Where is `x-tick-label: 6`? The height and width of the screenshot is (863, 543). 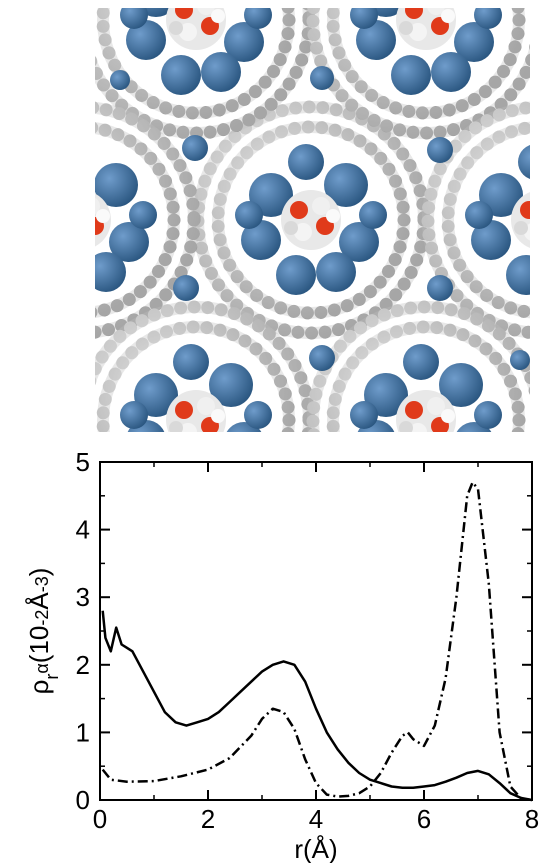
x-tick-label: 6 is located at coordinates (424, 819).